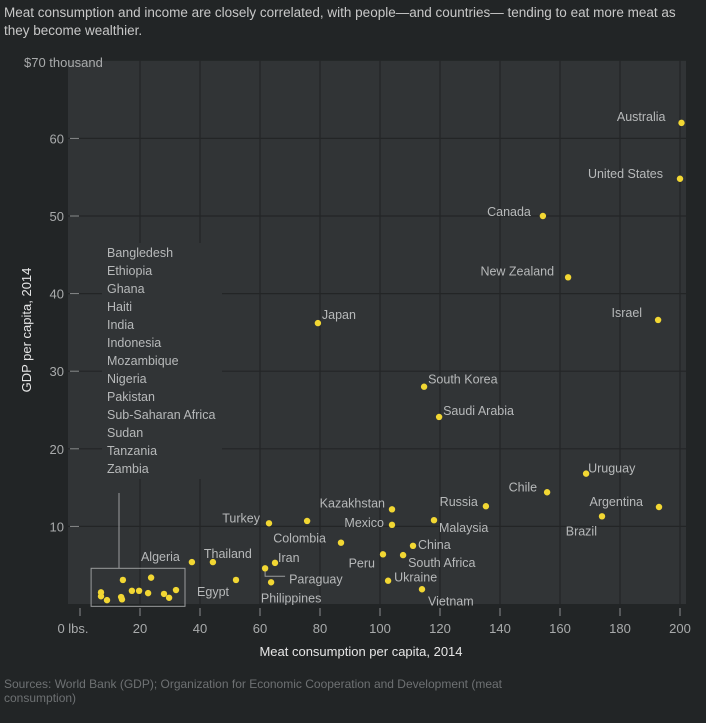  What do you see at coordinates (57, 294) in the screenshot?
I see `y-tick-label: 40` at bounding box center [57, 294].